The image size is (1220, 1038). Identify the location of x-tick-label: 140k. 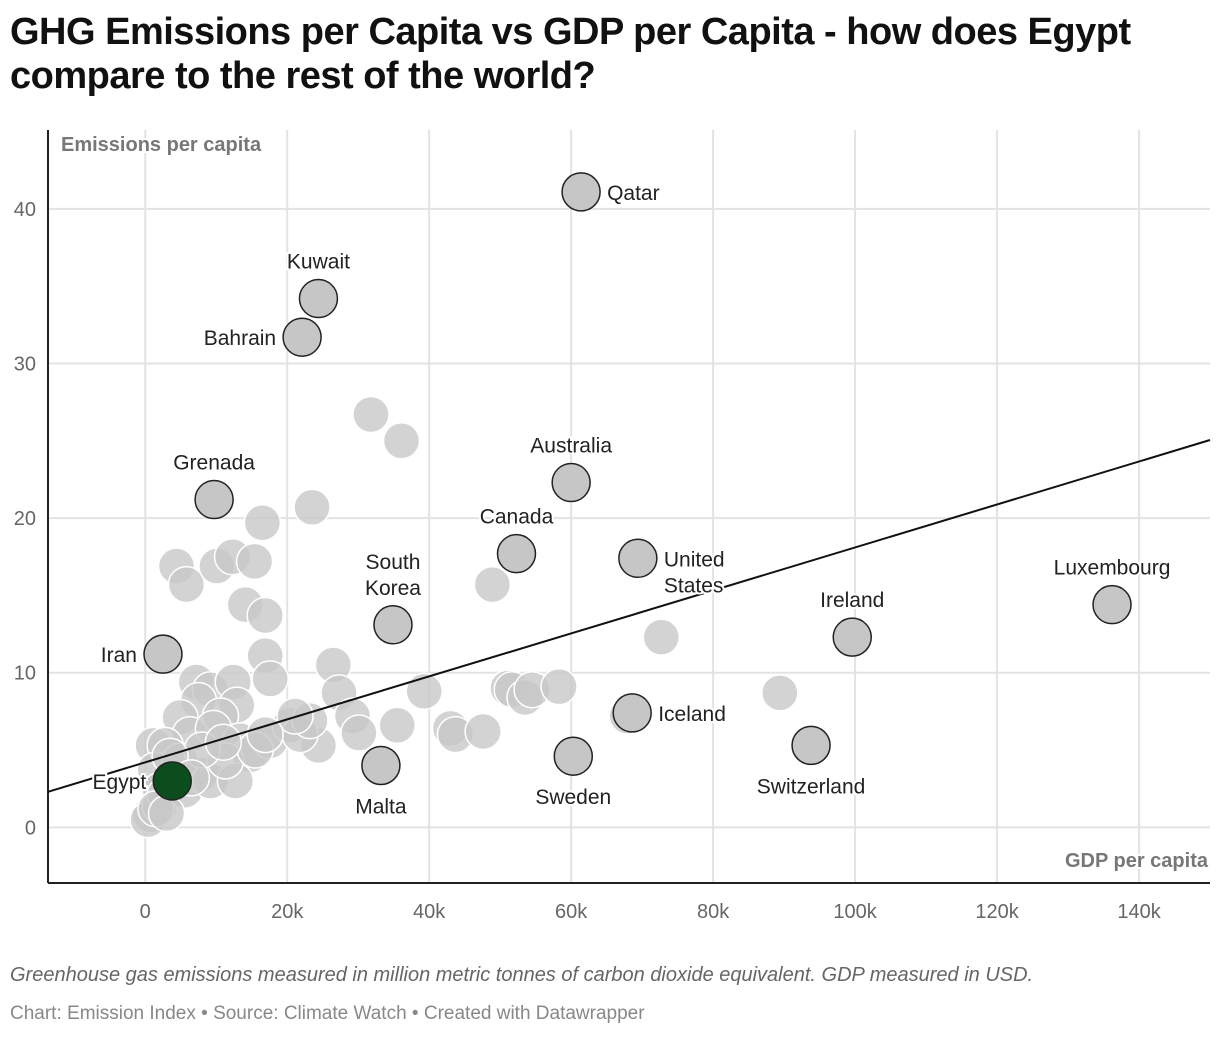
(1139, 912).